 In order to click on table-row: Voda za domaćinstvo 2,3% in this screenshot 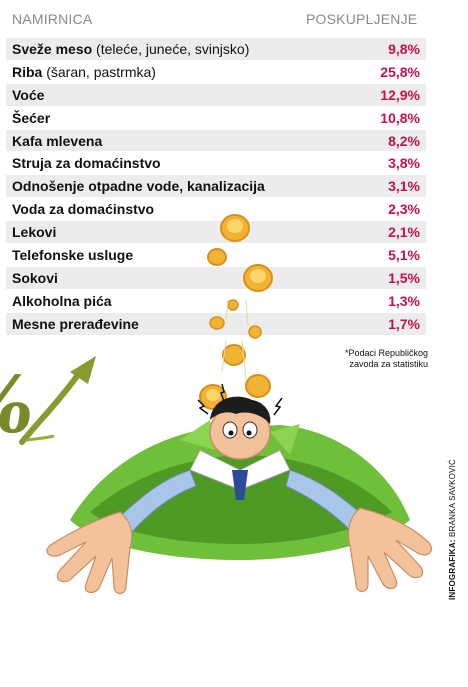, I will do `click(216, 210)`.